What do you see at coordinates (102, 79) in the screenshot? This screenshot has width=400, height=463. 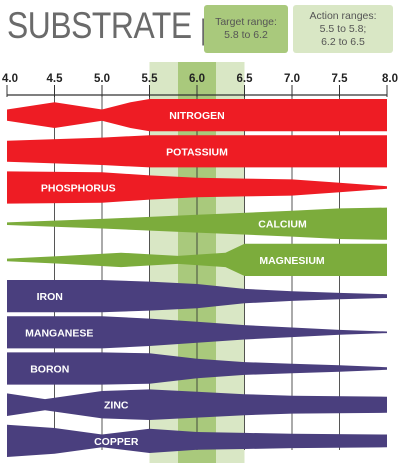 I see `x-tick-label: 5.0` at bounding box center [102, 79].